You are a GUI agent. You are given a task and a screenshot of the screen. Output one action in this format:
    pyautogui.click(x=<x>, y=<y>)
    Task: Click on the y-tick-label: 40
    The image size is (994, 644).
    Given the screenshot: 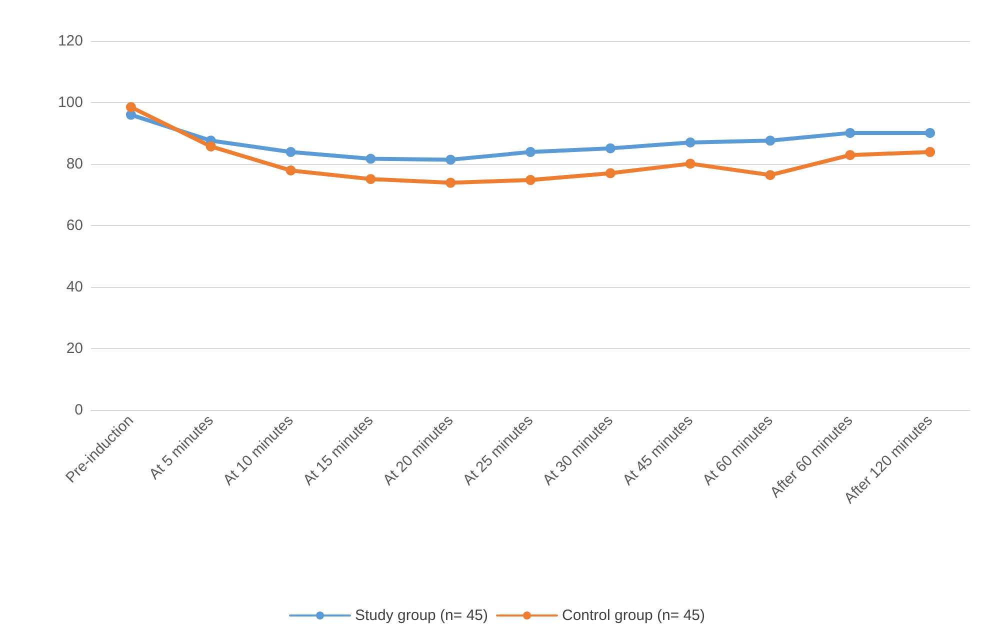 What is the action you would take?
    pyautogui.click(x=74, y=287)
    